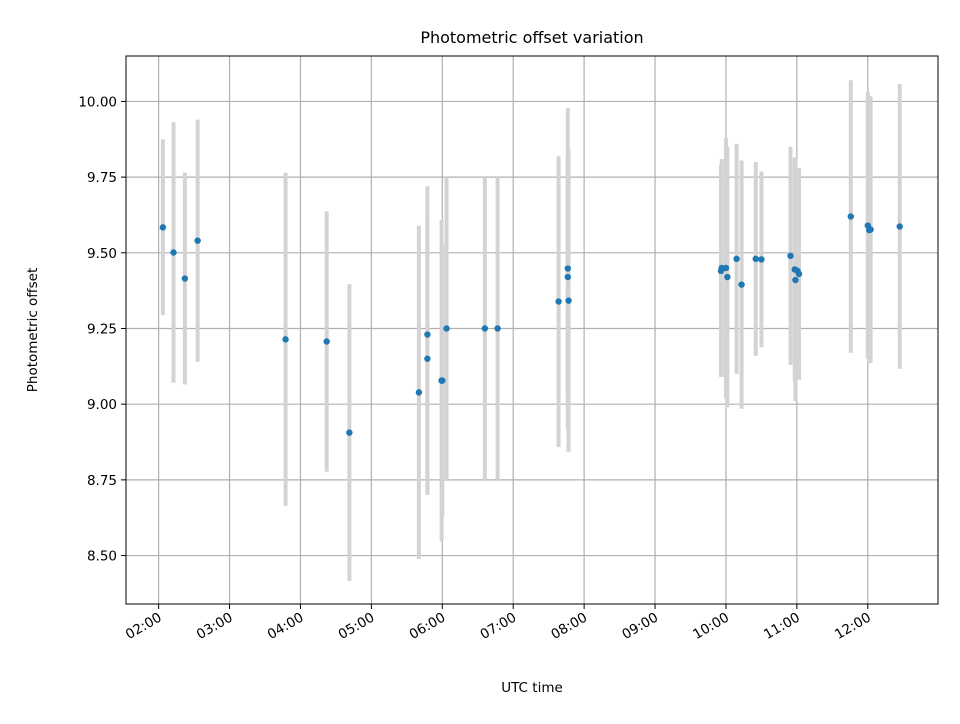 Image resolution: width=960 pixels, height=724 pixels. I want to click on y-tick-label: 9.00, so click(102, 405).